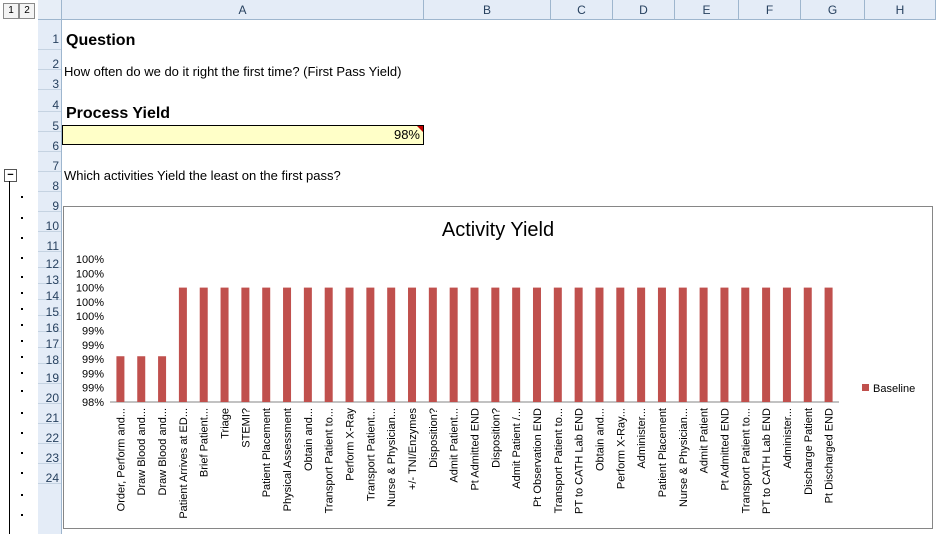 The width and height of the screenshot is (936, 534). What do you see at coordinates (49, 474) in the screenshot?
I see `row-header-24: 24` at bounding box center [49, 474].